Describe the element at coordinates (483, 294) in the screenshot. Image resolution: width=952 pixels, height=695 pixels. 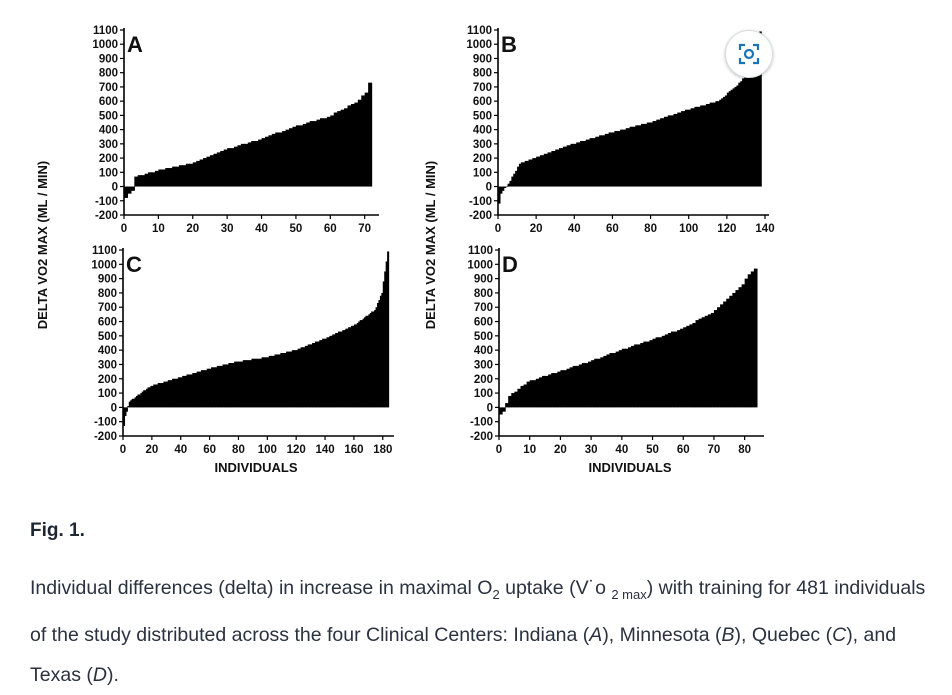
I see `y-tick-label: 800` at that location.